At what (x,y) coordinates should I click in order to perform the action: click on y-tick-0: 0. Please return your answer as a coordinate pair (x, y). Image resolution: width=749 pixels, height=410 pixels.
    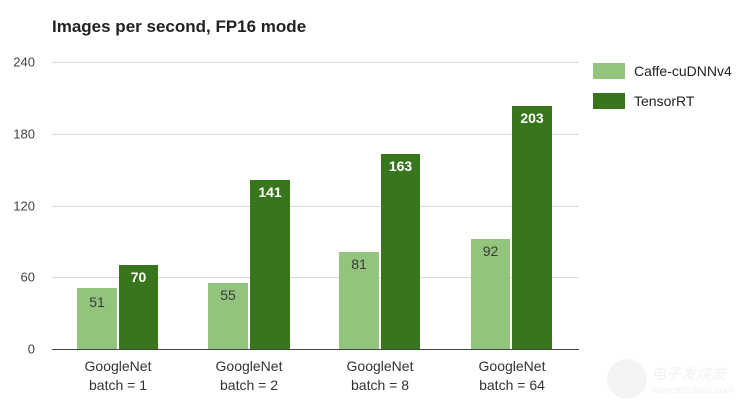
    Looking at the image, I should click on (31, 349).